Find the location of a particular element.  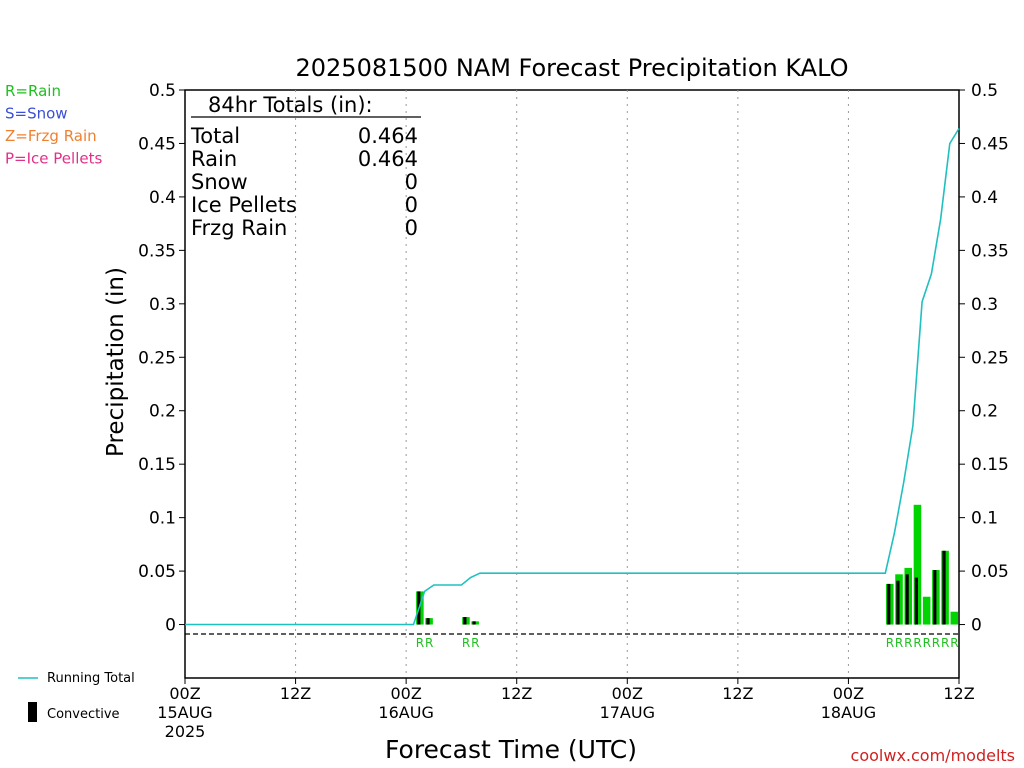

y-axis-left: 0 0.05 0.1 0.15 0.2 0.25 0.3 0.35 0.4 0.45 0.5 is located at coordinates (161, 358).